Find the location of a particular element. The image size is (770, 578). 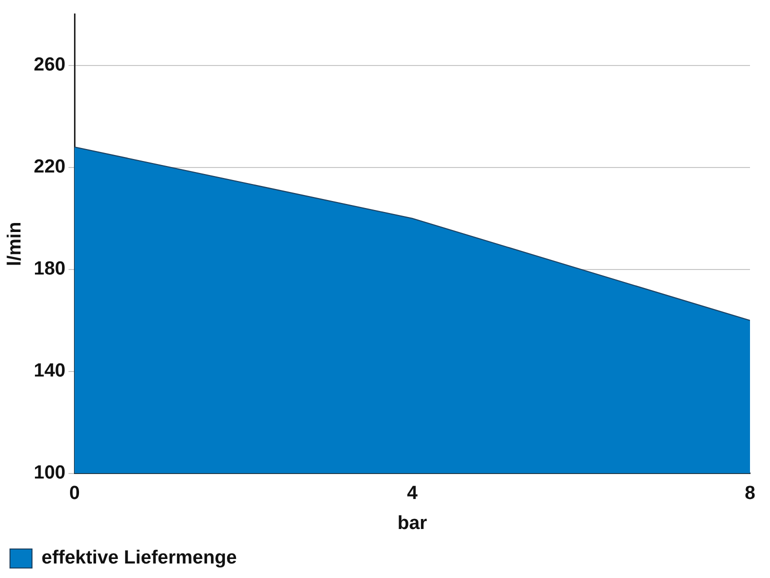

legend-label: effektive Liefermenge is located at coordinates (139, 558).